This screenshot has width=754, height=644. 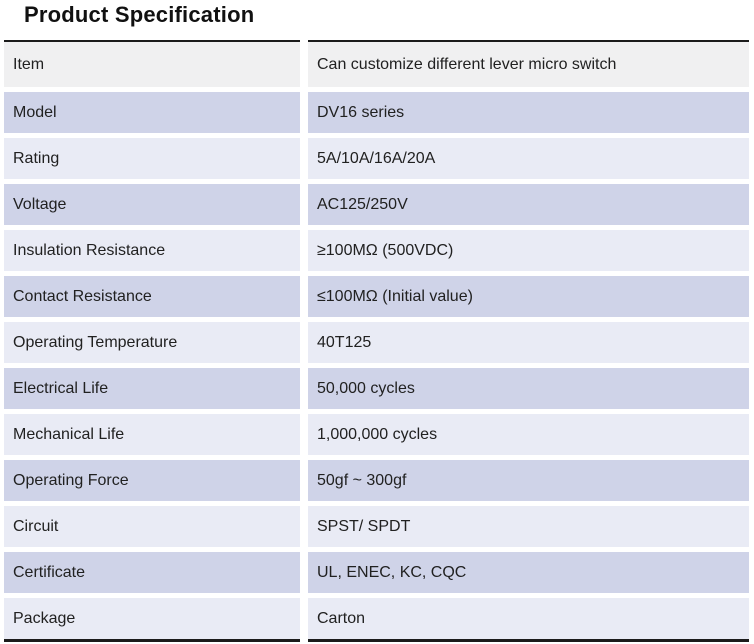 What do you see at coordinates (152, 572) in the screenshot?
I see `spec-label-certificate: Certificate` at bounding box center [152, 572].